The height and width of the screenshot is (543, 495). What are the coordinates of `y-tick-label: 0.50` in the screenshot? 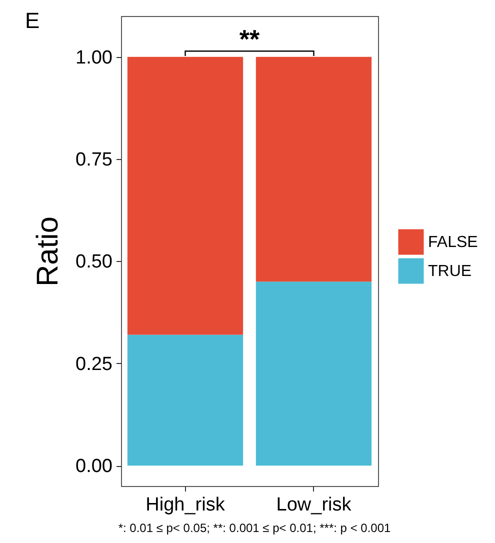 It's located at (94, 262).